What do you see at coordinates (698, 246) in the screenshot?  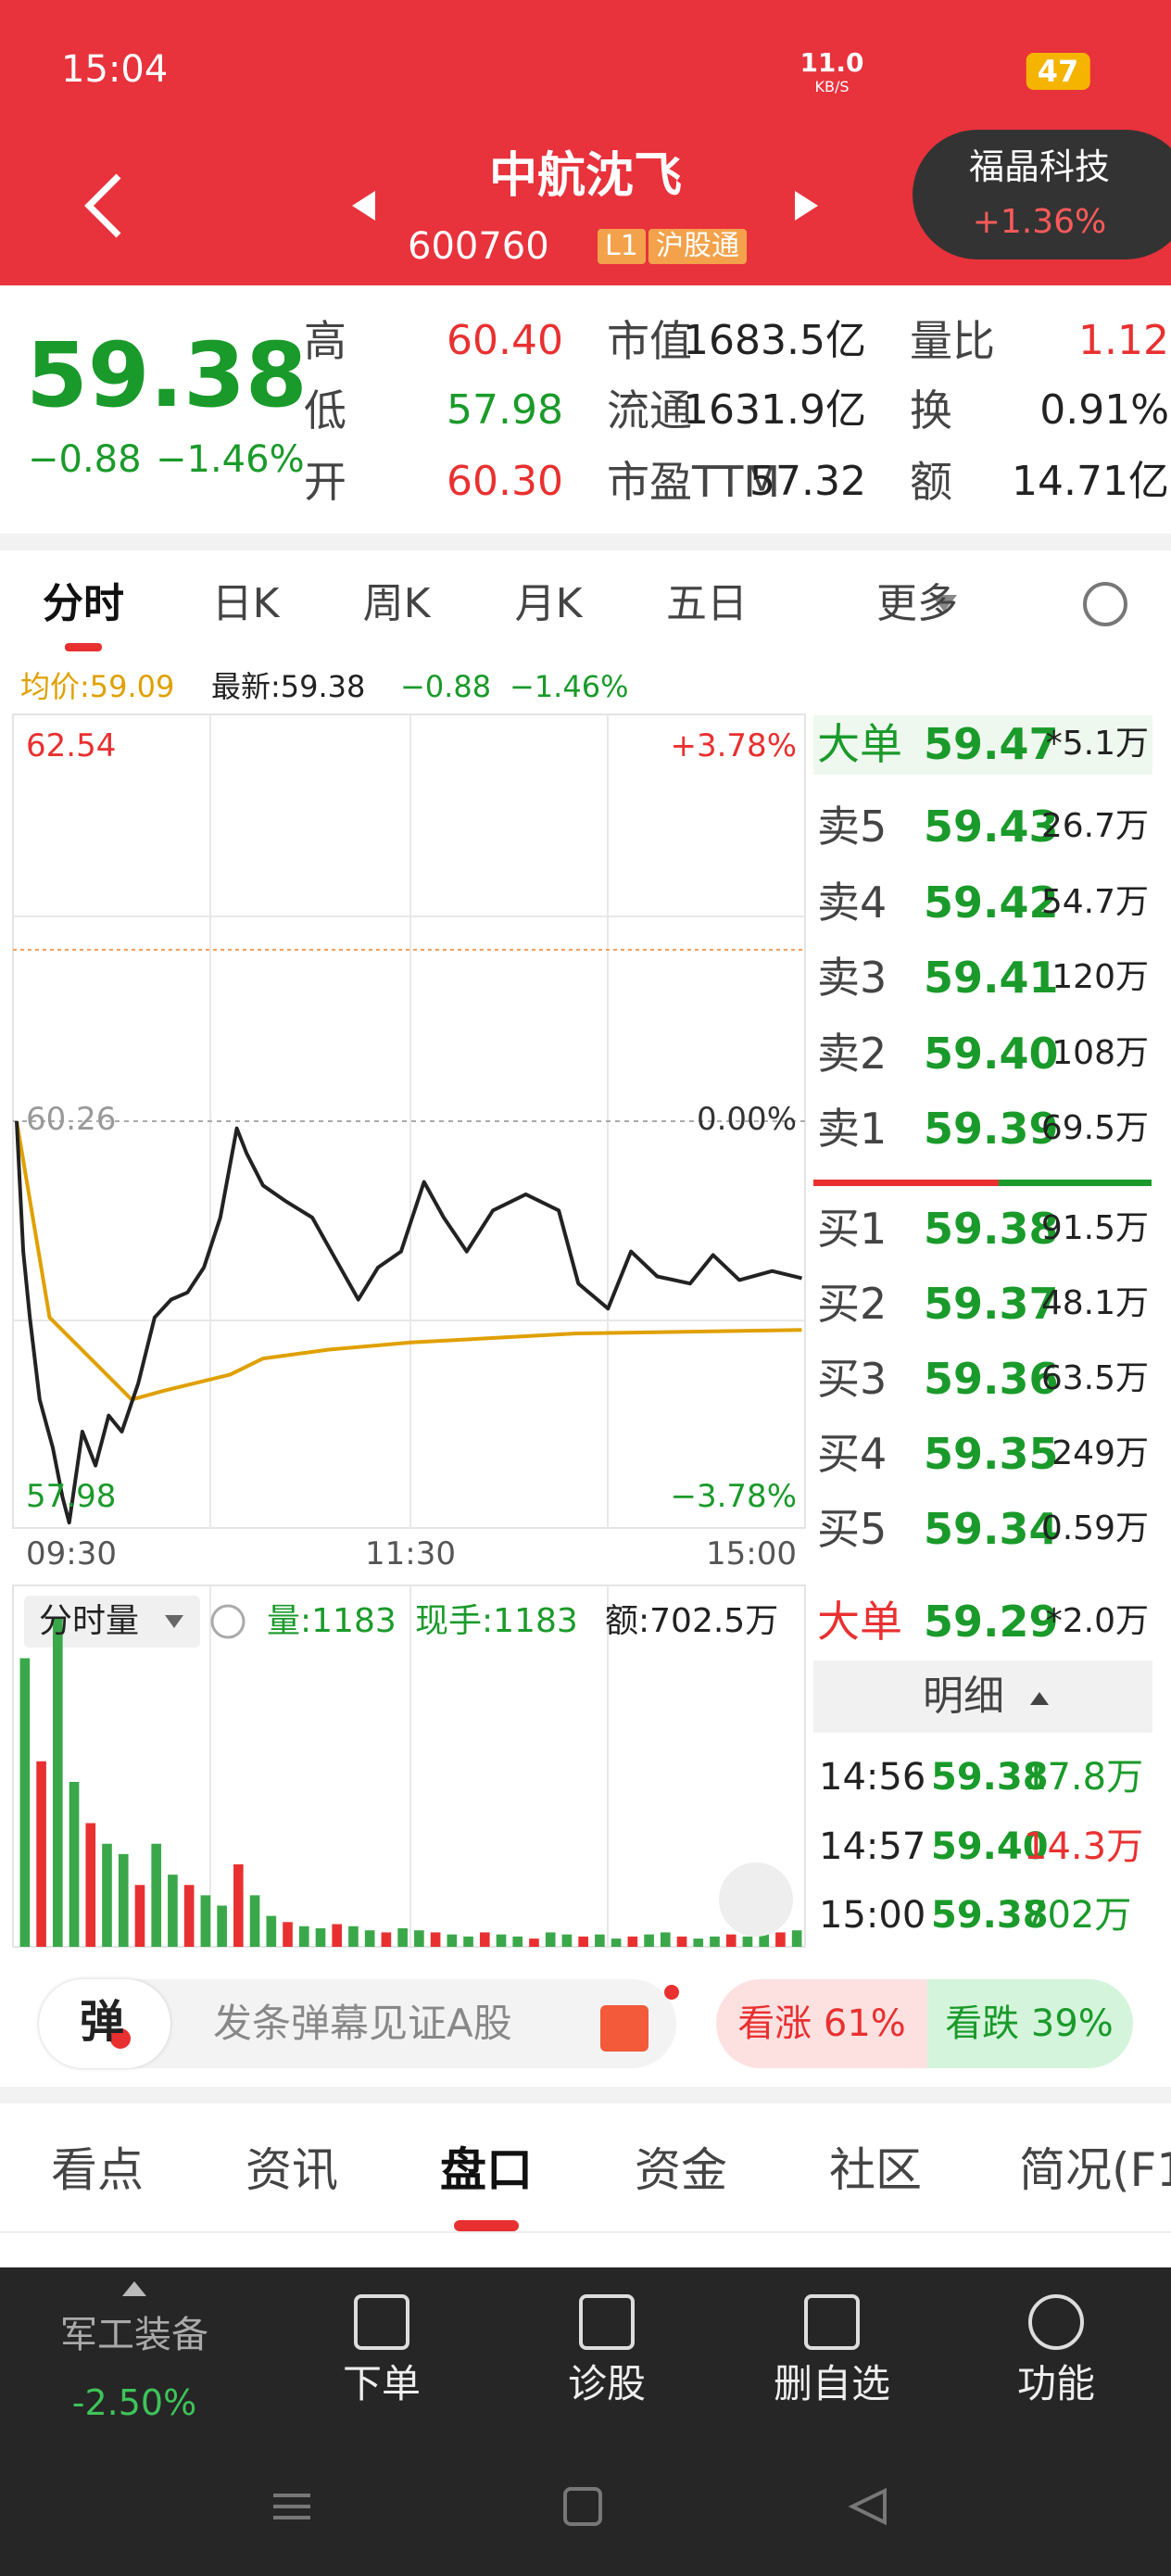 I see `badge: 沪股通` at bounding box center [698, 246].